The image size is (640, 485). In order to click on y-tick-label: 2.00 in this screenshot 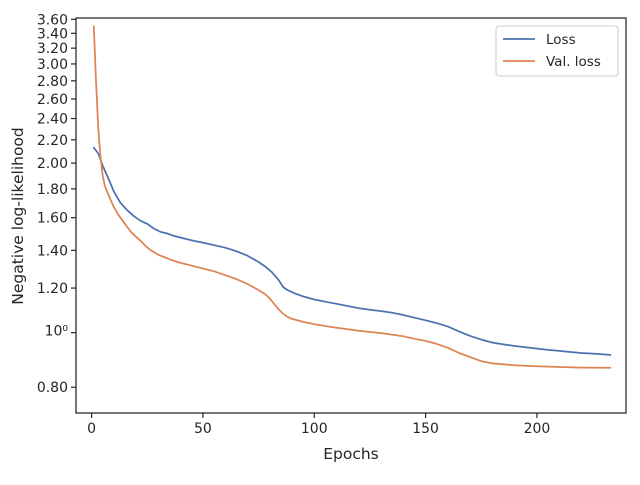, I will do `click(52, 164)`.